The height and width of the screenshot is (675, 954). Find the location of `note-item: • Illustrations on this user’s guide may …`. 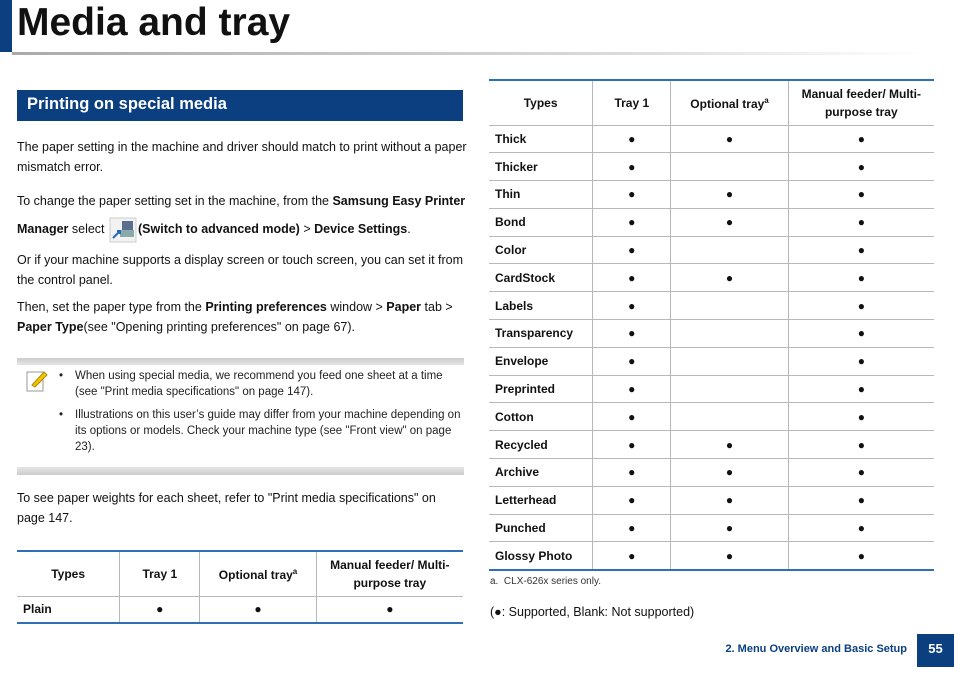

note-item: • Illustrations on this user’s guide may … is located at coordinates (261, 431).